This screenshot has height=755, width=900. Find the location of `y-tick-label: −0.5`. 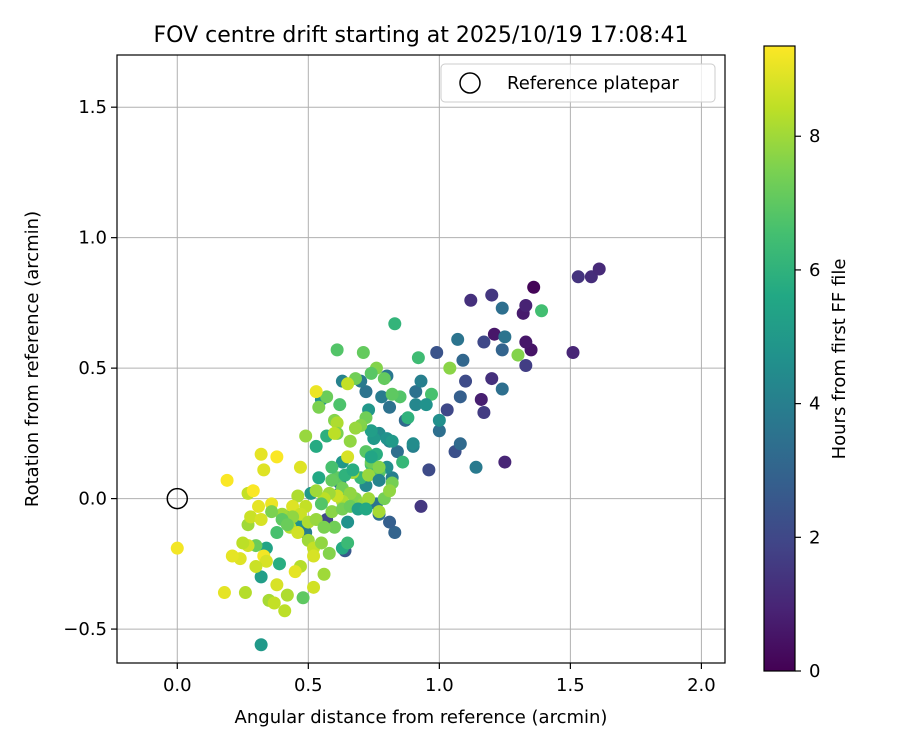

y-tick-label: −0.5 is located at coordinates (85, 629).